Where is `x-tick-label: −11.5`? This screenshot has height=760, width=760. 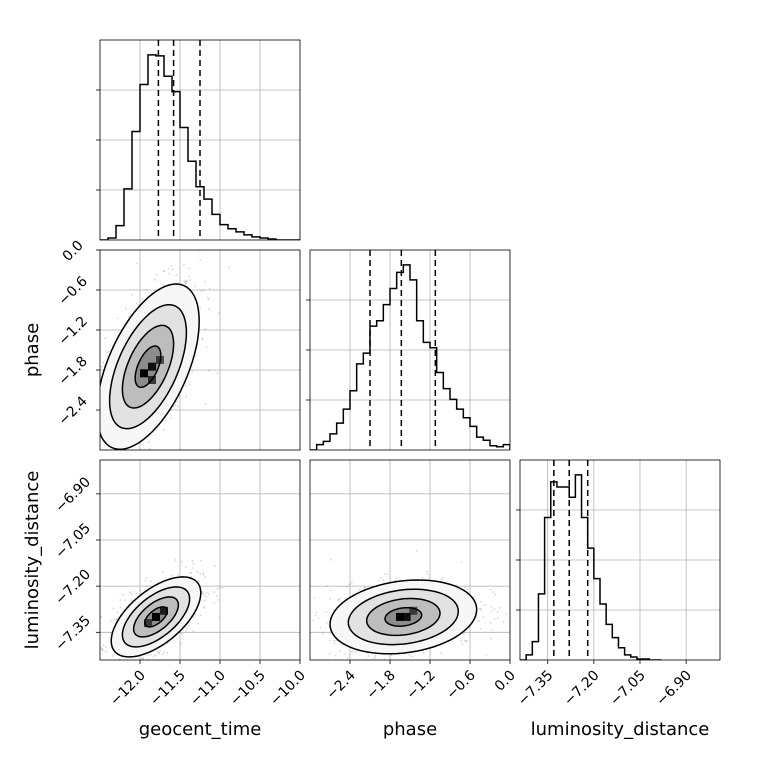
x-tick-label: −11.5 is located at coordinates (168, 689).